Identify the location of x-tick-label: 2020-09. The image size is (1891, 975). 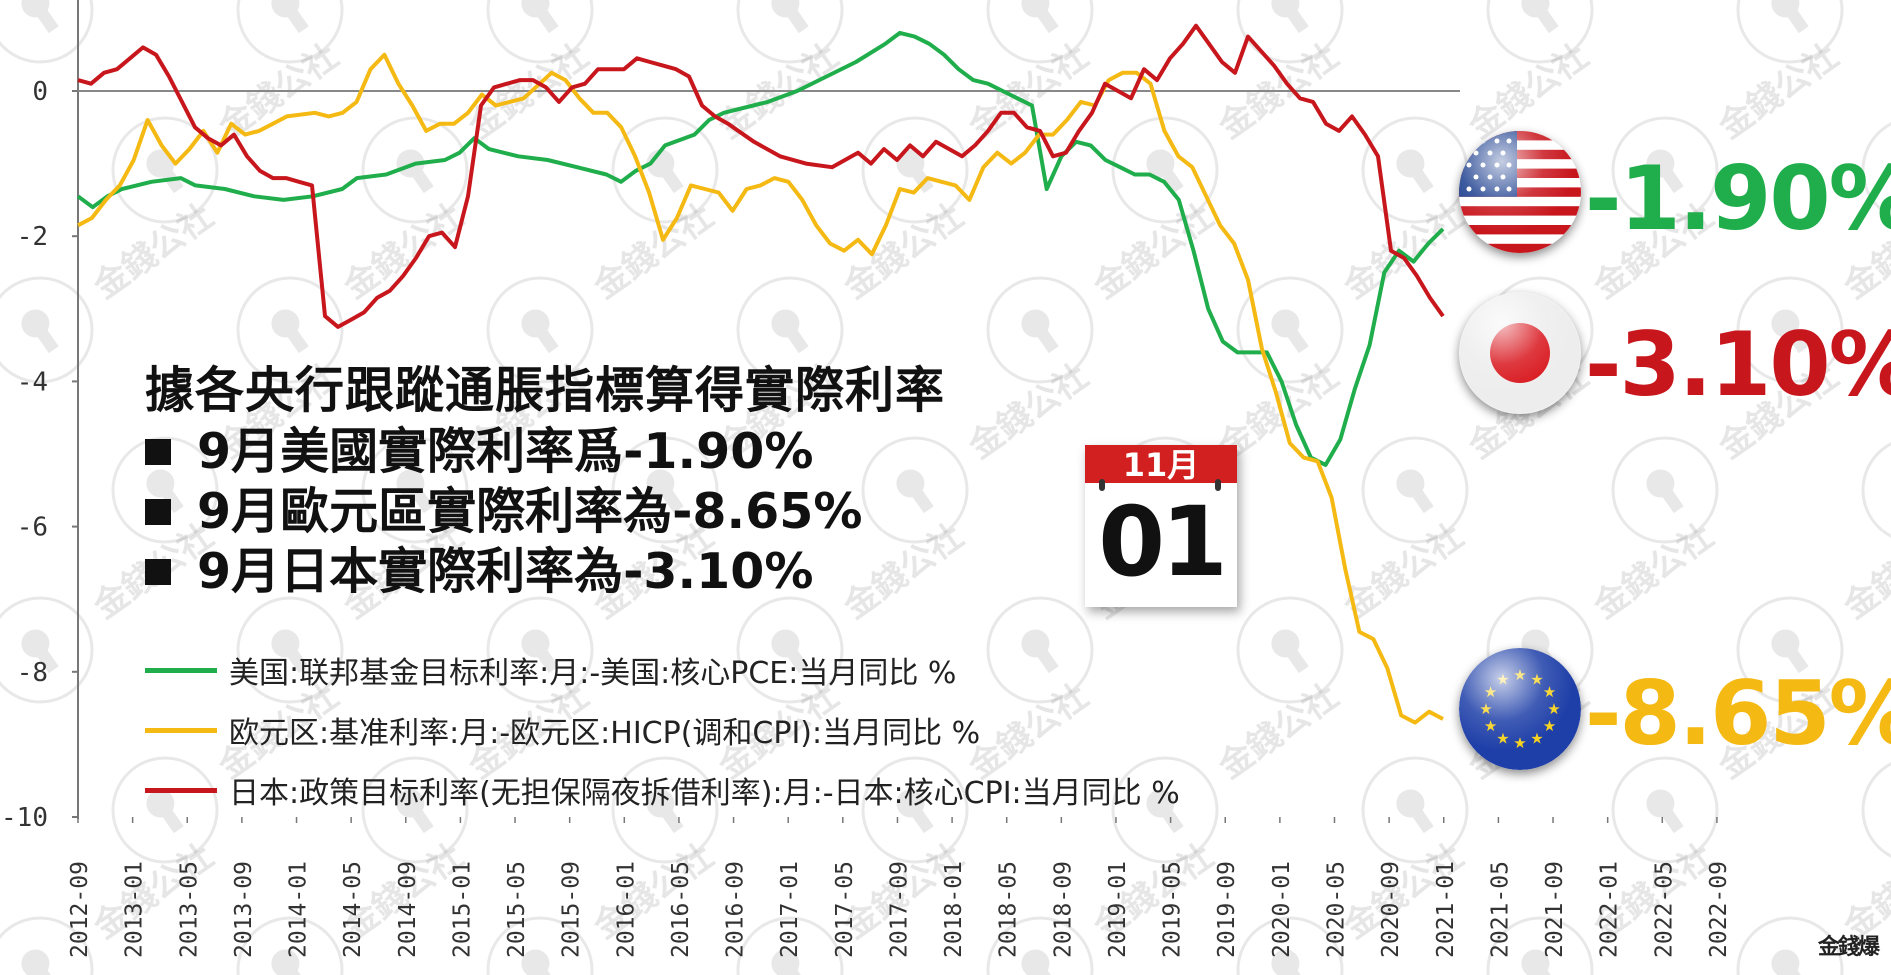
(1391, 909).